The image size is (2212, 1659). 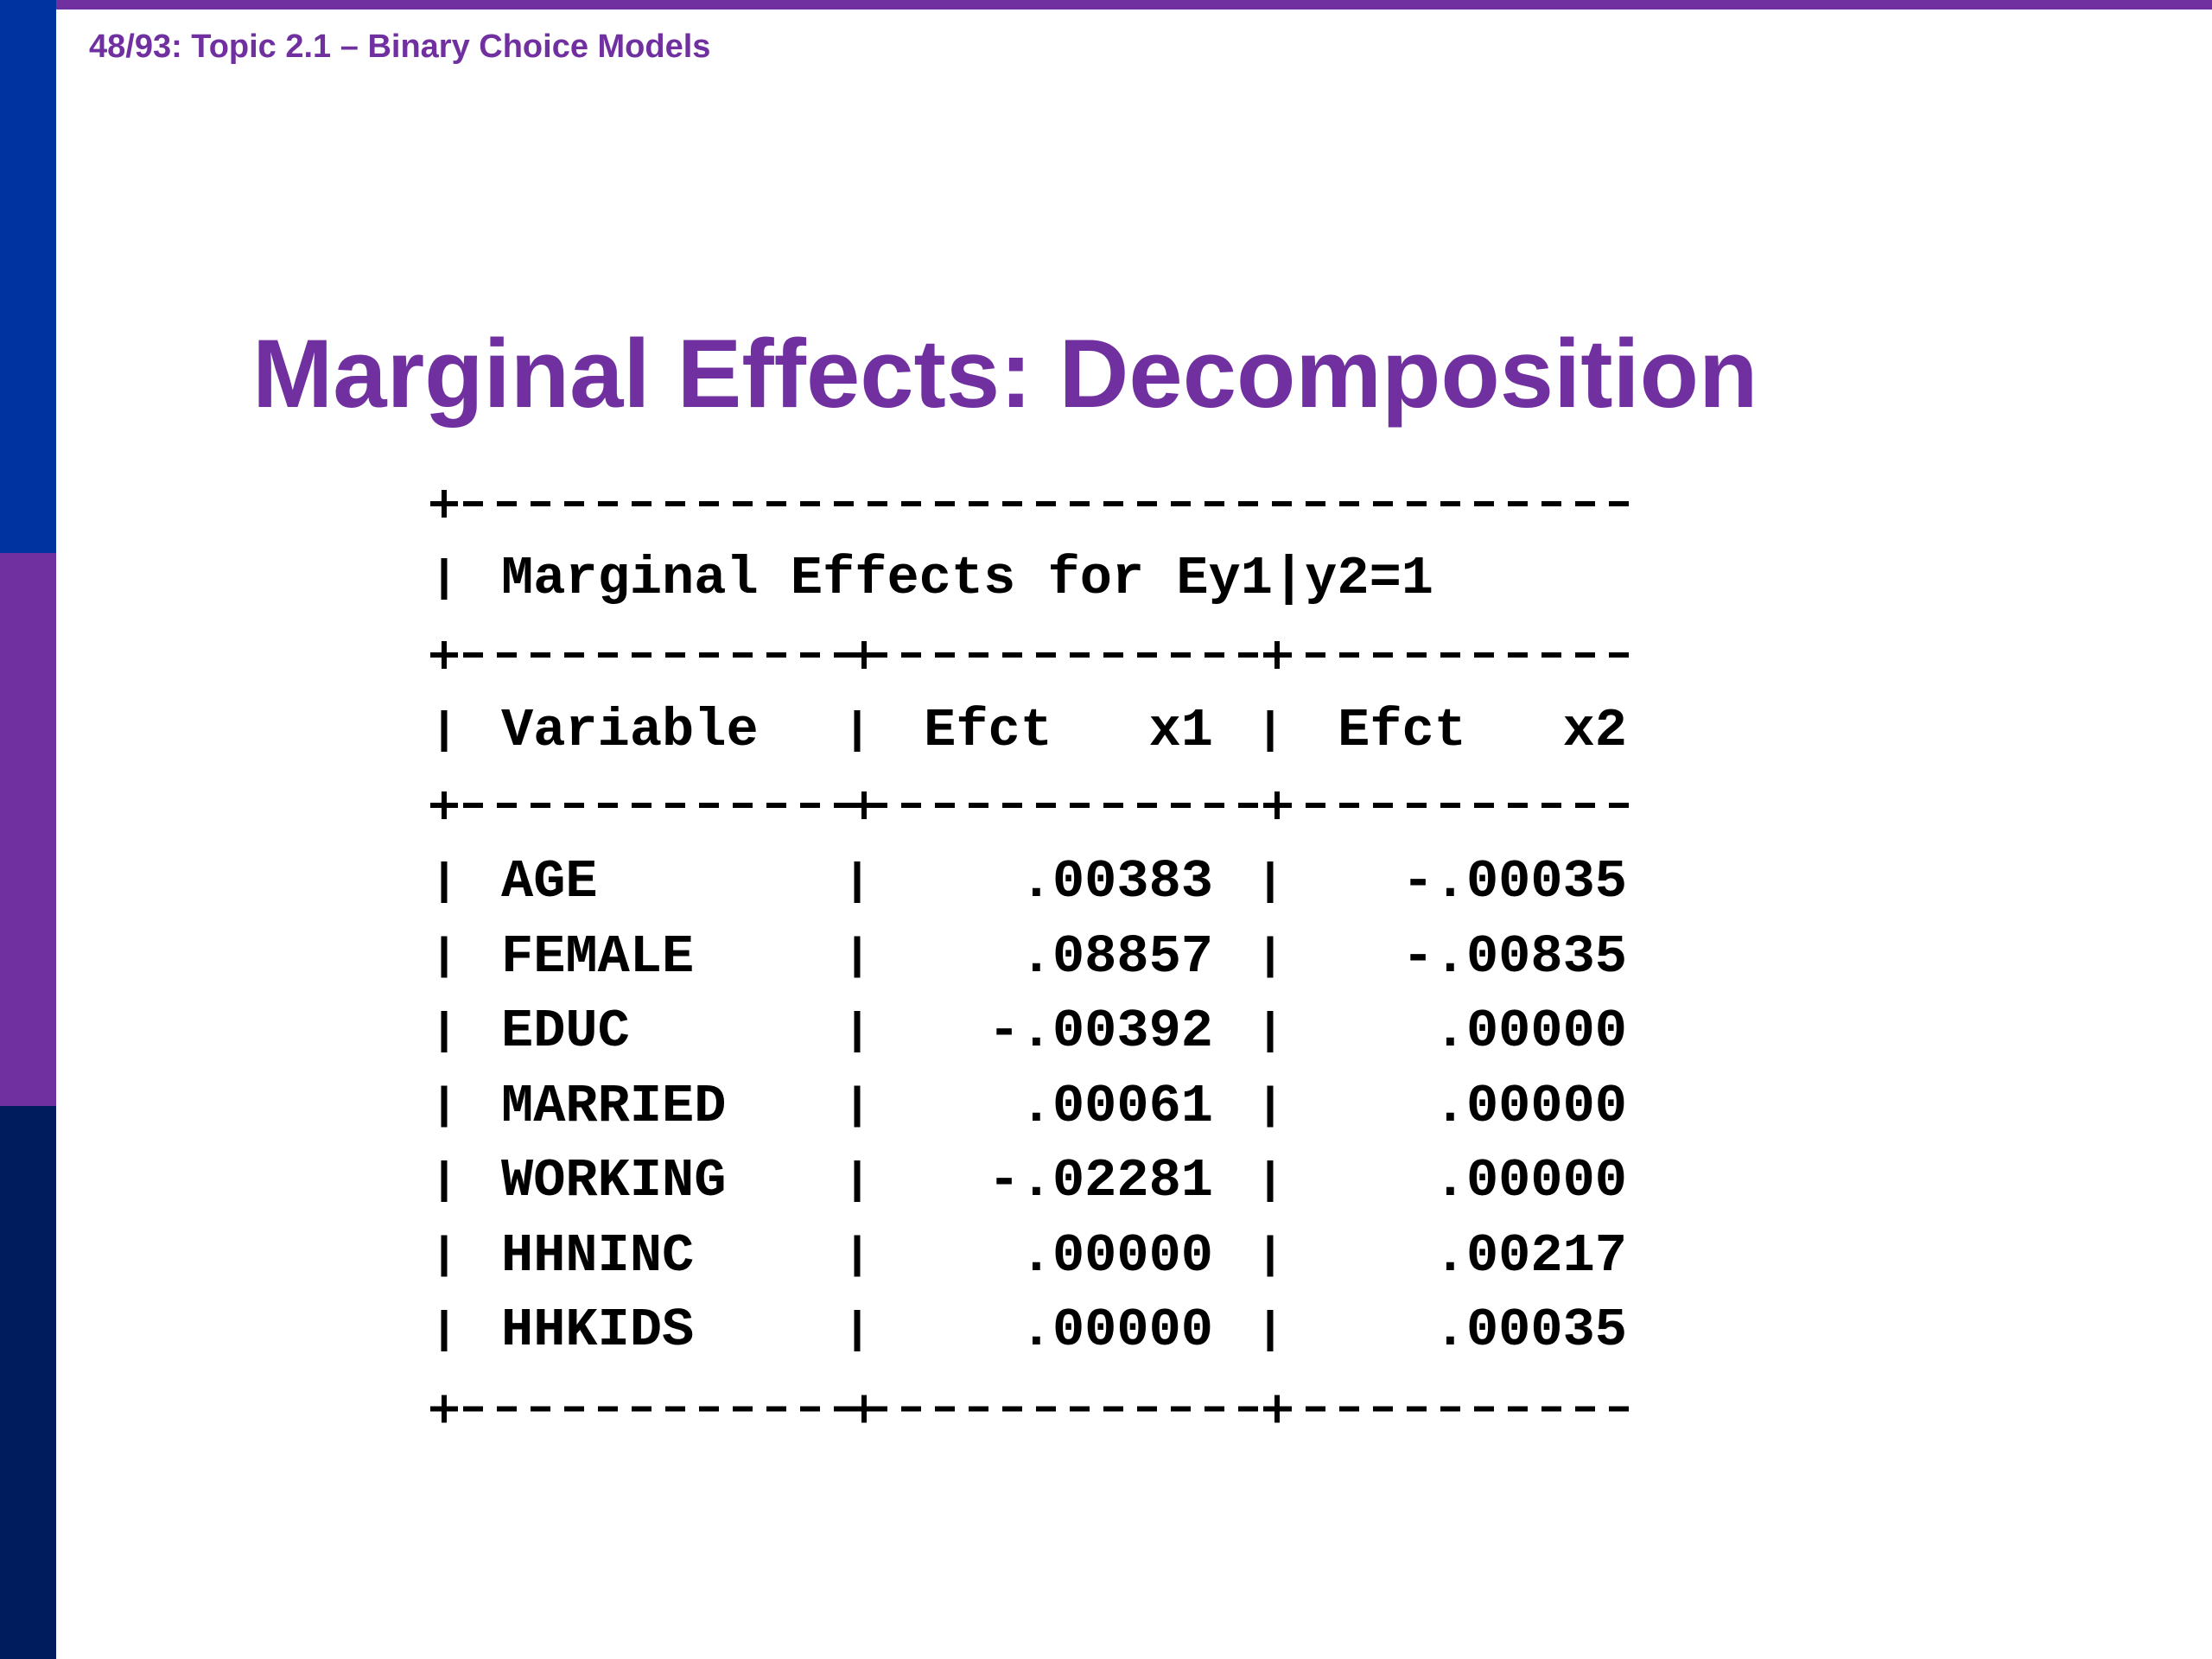 What do you see at coordinates (1100, 1180) in the screenshot?
I see `effect-x1: -.02281` at bounding box center [1100, 1180].